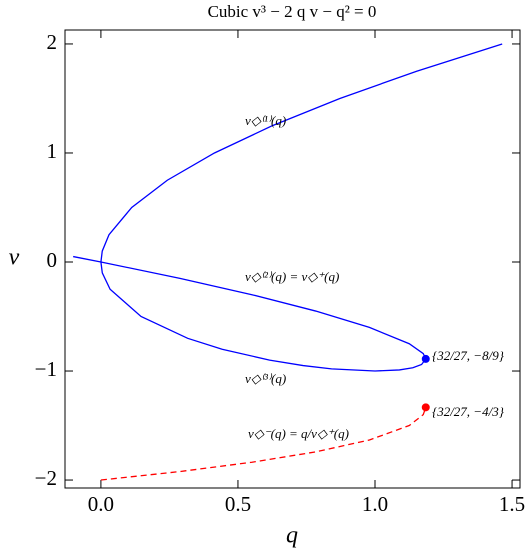 Image resolution: width=526 pixels, height=552 pixels. Describe the element at coordinates (292, 536) in the screenshot. I see `x-axis-label: q` at that location.